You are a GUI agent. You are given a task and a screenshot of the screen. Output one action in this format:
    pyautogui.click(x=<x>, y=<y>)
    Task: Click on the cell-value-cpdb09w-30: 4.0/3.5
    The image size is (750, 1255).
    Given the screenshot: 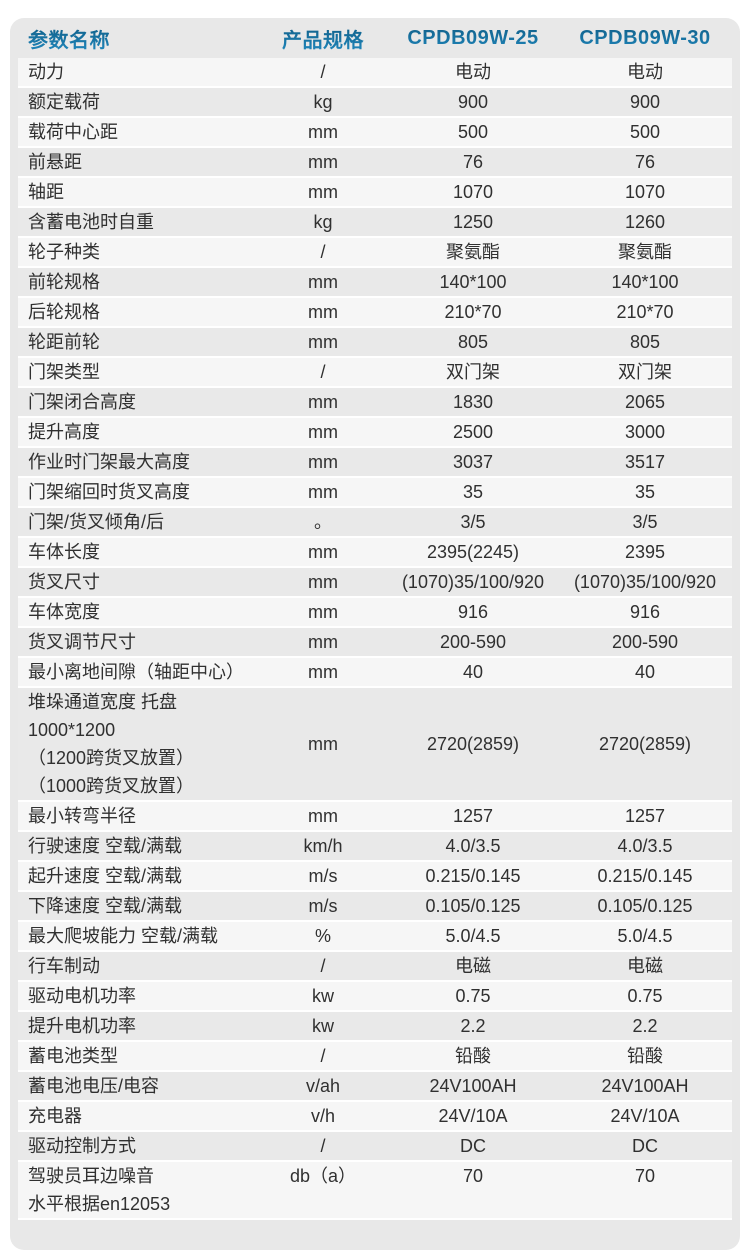 What is the action you would take?
    pyautogui.click(x=645, y=847)
    